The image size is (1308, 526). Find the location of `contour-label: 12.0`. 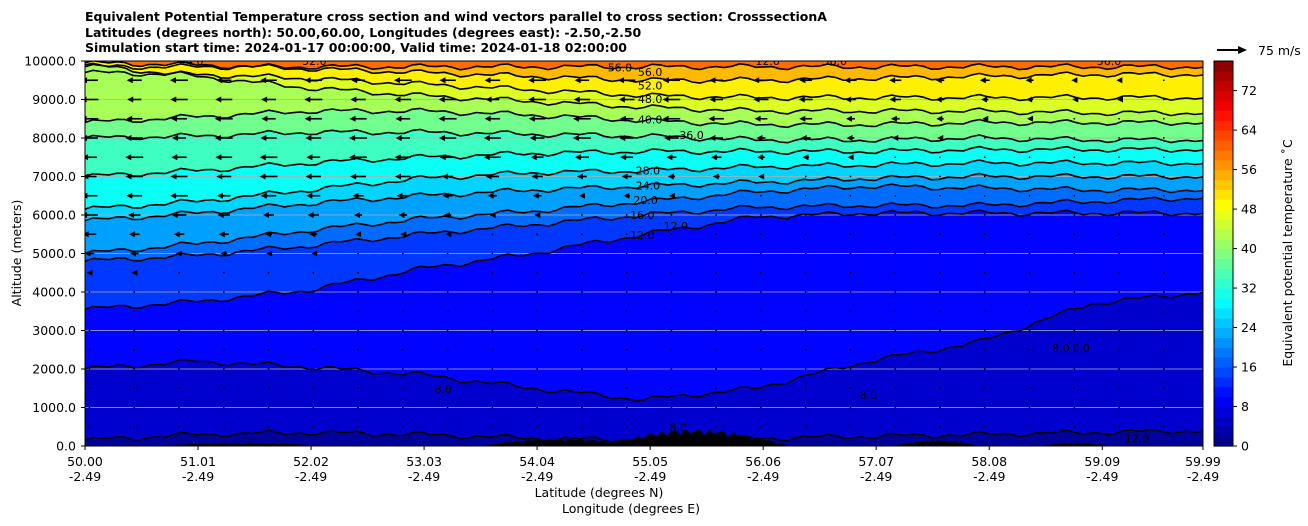

contour-label: 12.0 is located at coordinates (642, 235).